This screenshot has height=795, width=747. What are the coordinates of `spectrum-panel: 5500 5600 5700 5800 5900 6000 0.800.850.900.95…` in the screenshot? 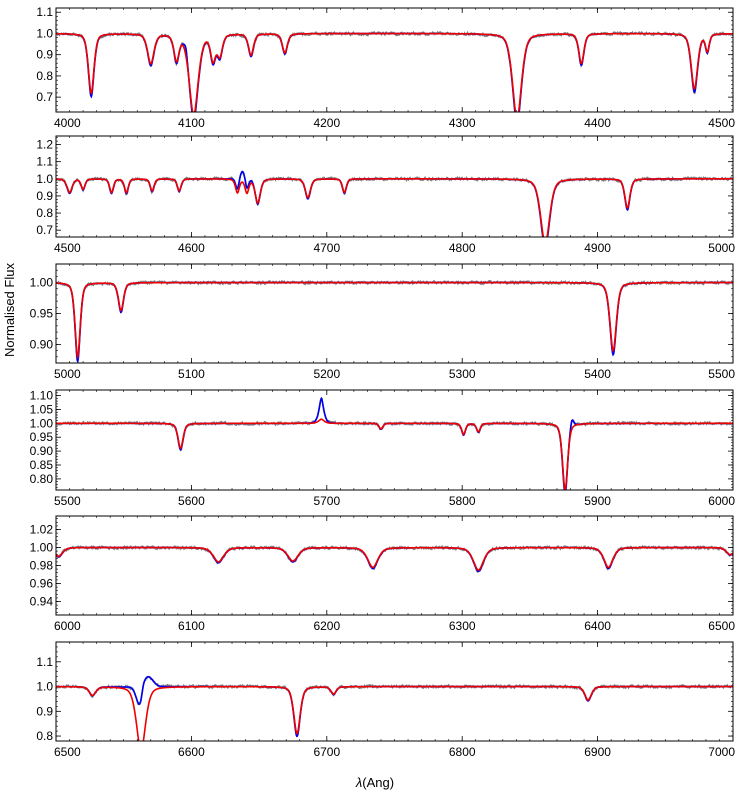 It's located at (383, 448).